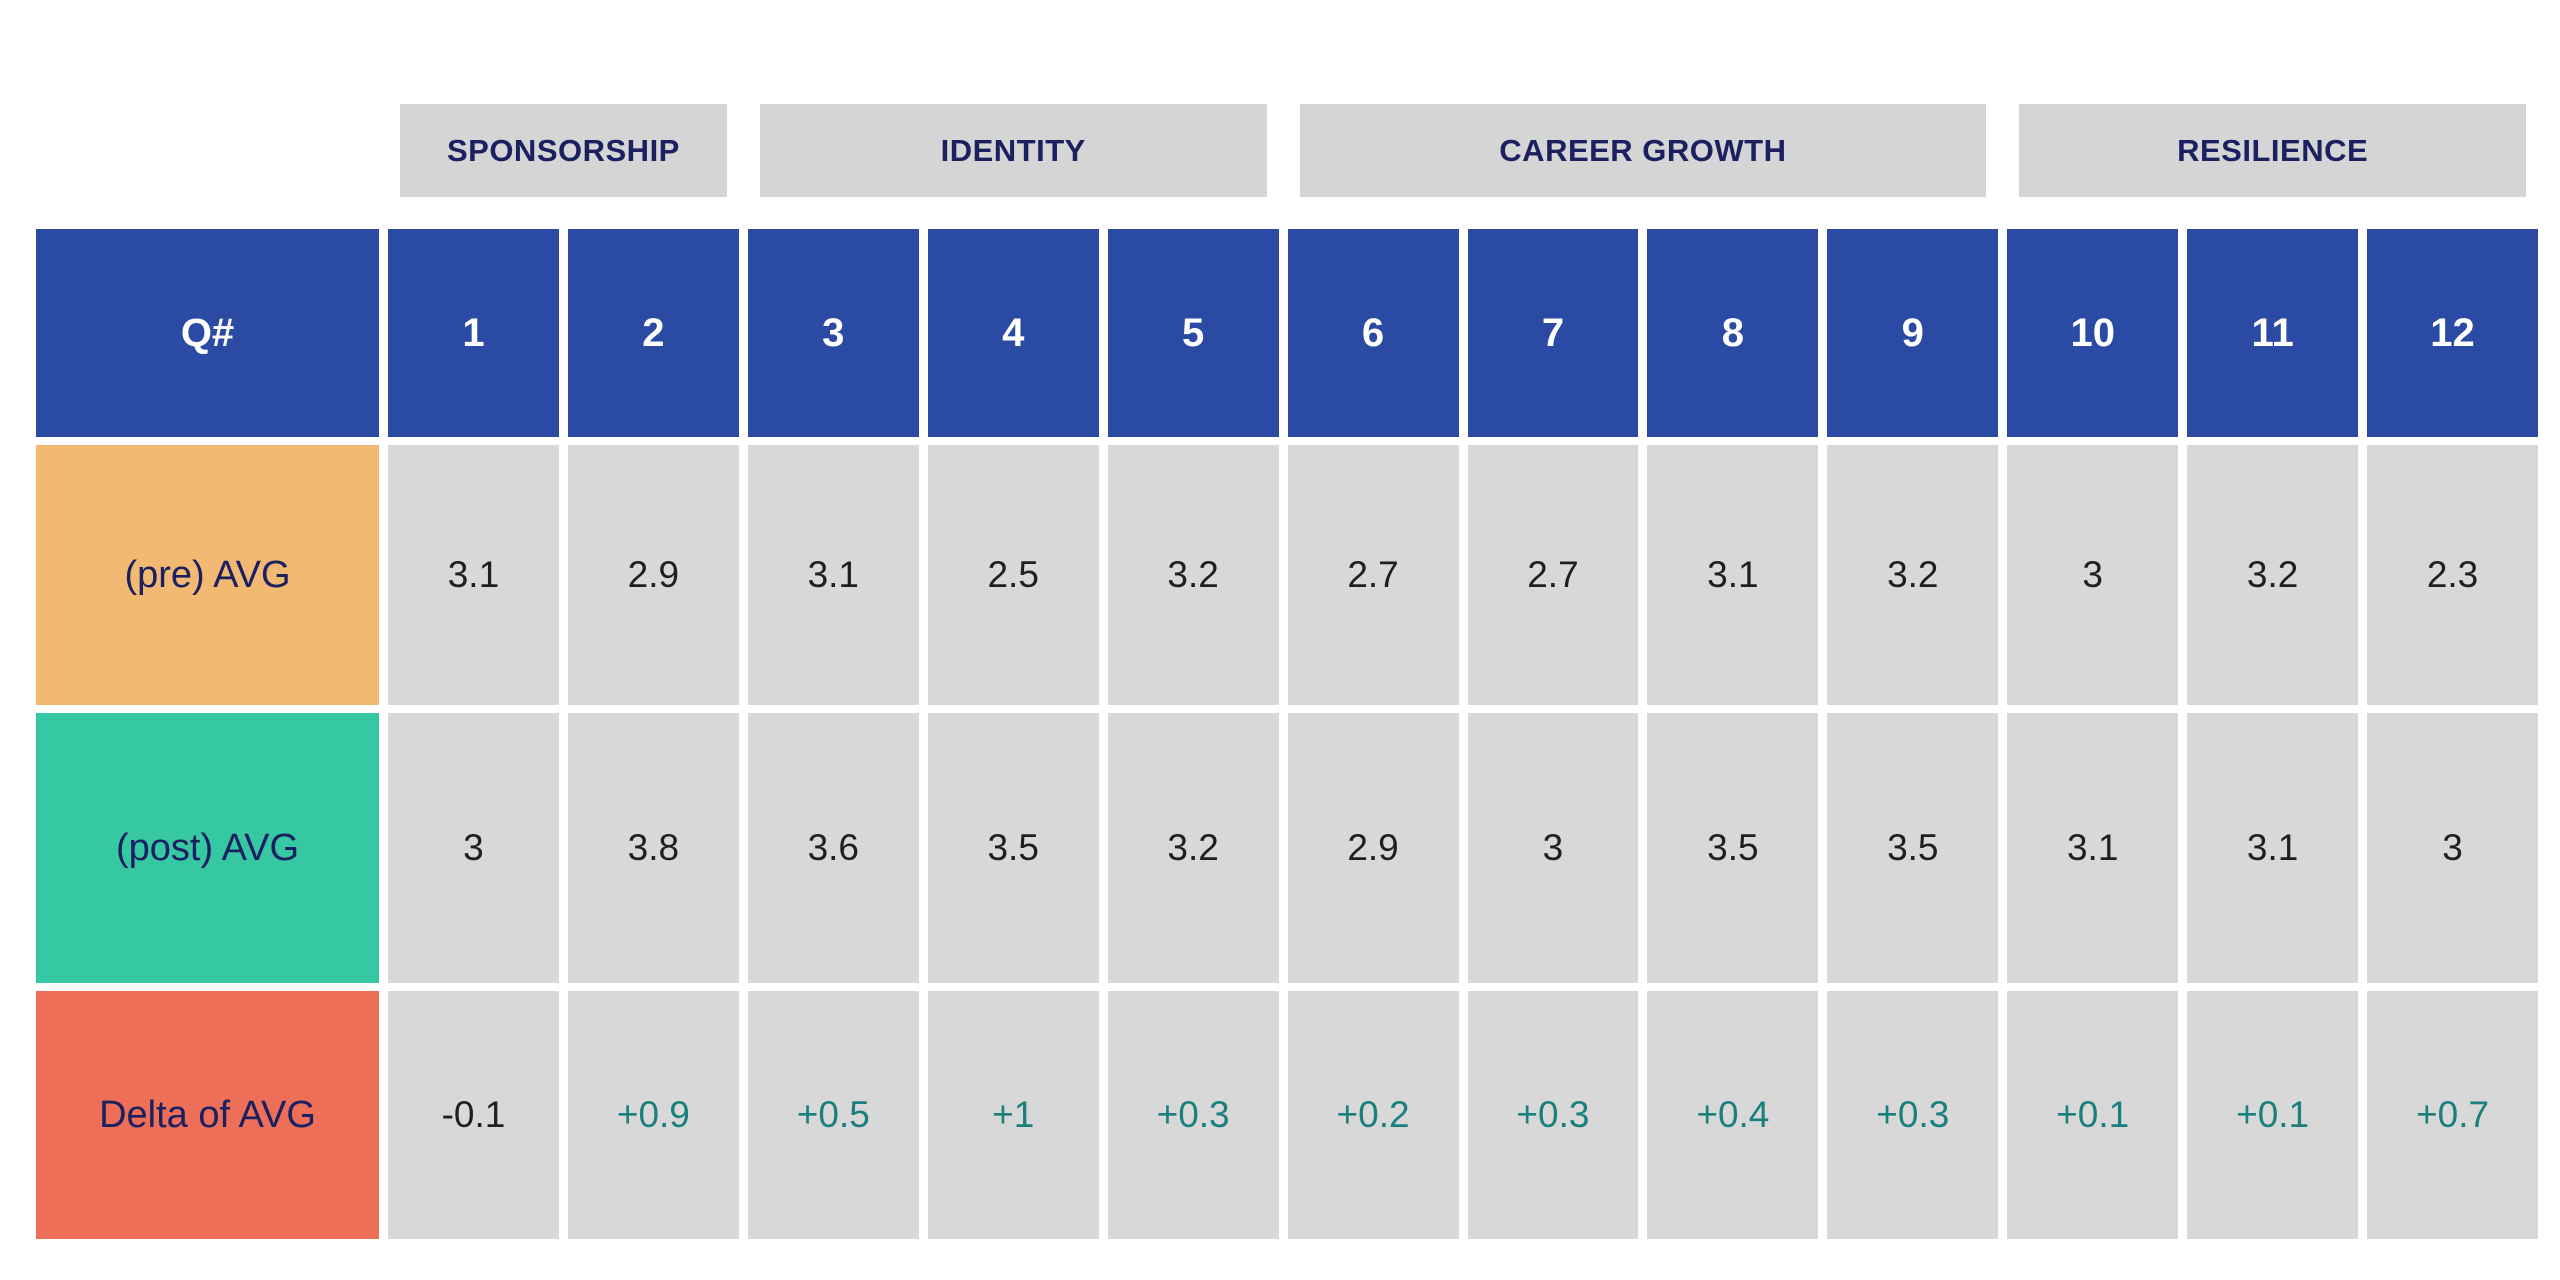 The width and height of the screenshot is (2560, 1280). I want to click on post-avg-cell-q8: 3.5, so click(1733, 848).